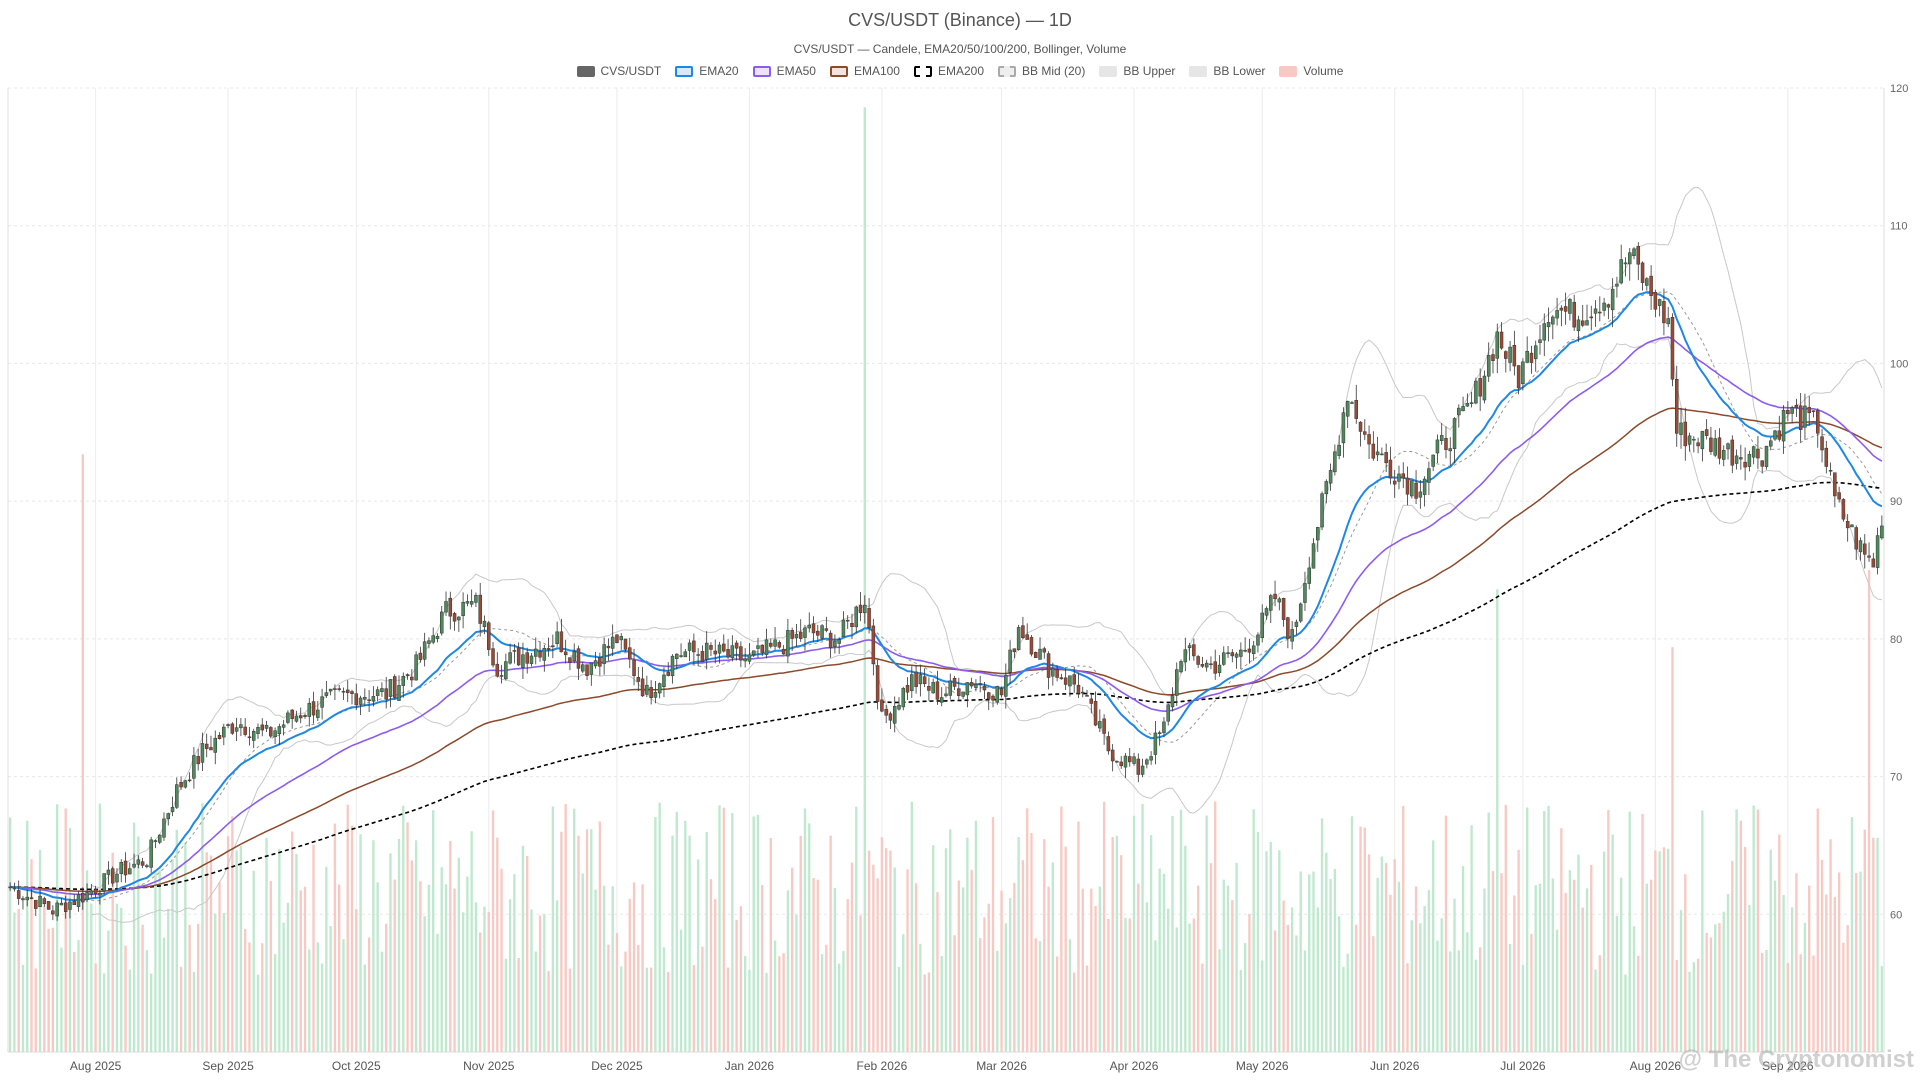 The width and height of the screenshot is (1920, 1080). I want to click on x-tick-label: Jul 2026, so click(1523, 1066).